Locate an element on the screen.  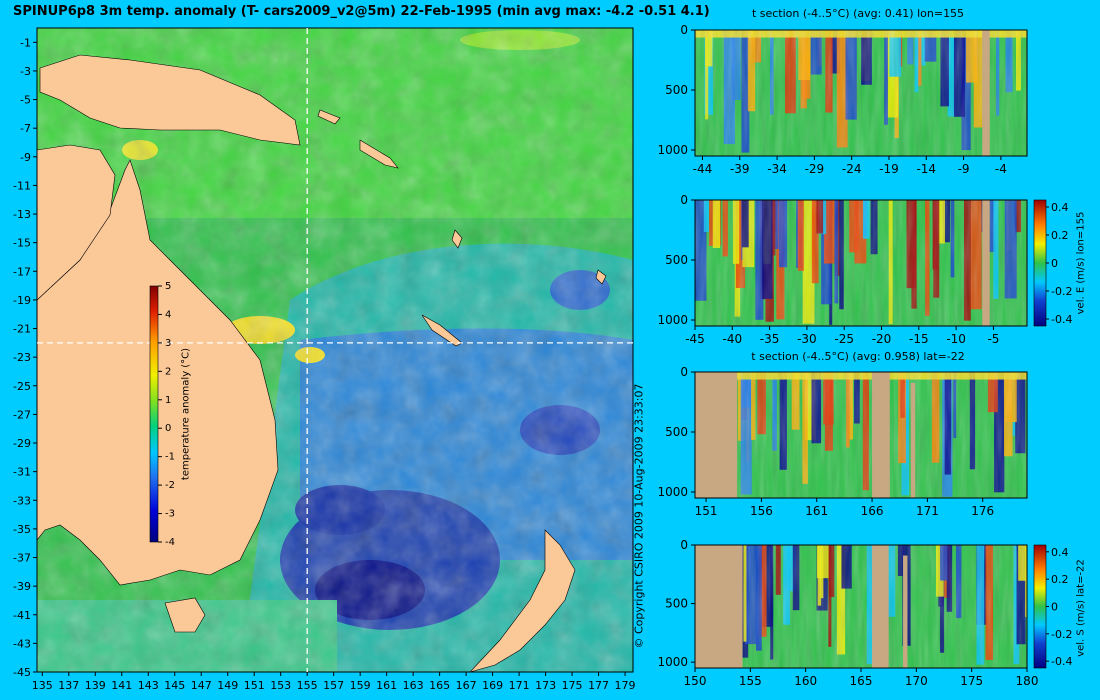
map-x-tick-label: 149 is located at coordinates (227, 685).